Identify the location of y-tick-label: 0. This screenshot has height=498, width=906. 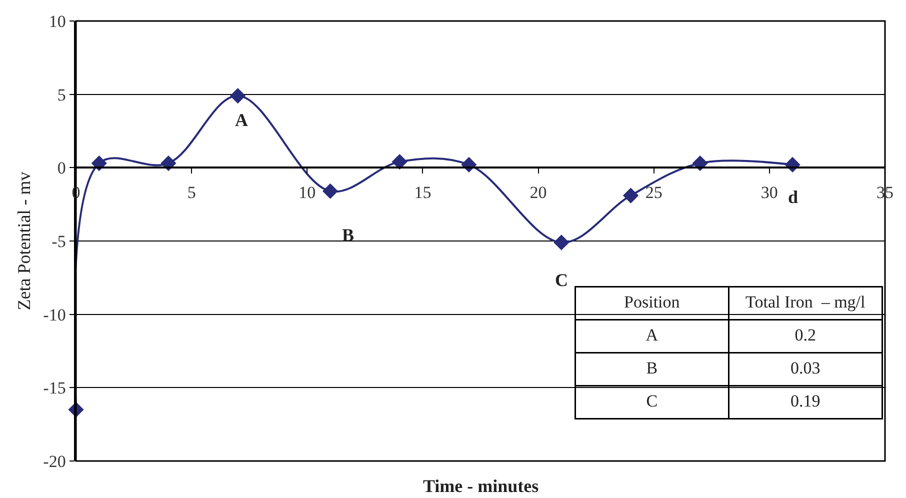
(61, 168).